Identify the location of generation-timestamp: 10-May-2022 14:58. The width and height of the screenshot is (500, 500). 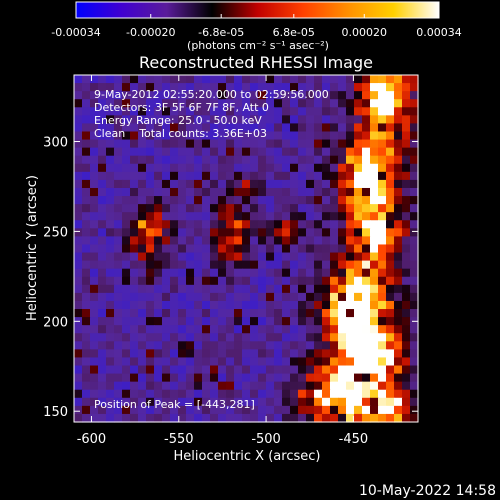
(427, 491).